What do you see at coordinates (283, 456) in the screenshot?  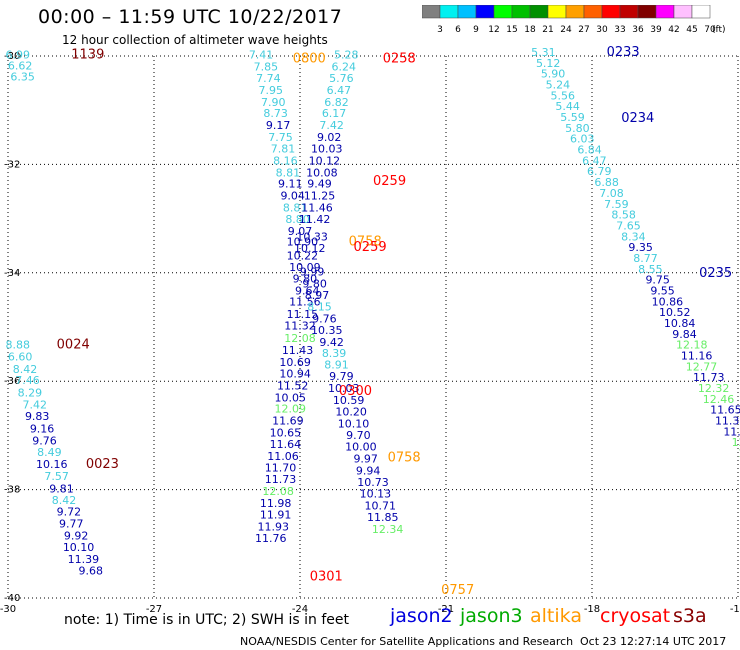 I see `wave-height-value: 11.06` at bounding box center [283, 456].